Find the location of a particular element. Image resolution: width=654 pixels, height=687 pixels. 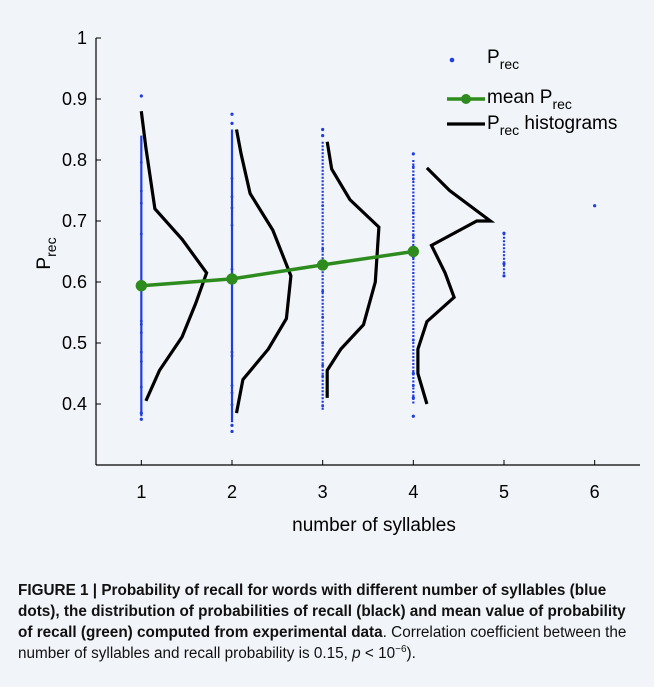

legend-prec-label: Prec is located at coordinates (503, 59).